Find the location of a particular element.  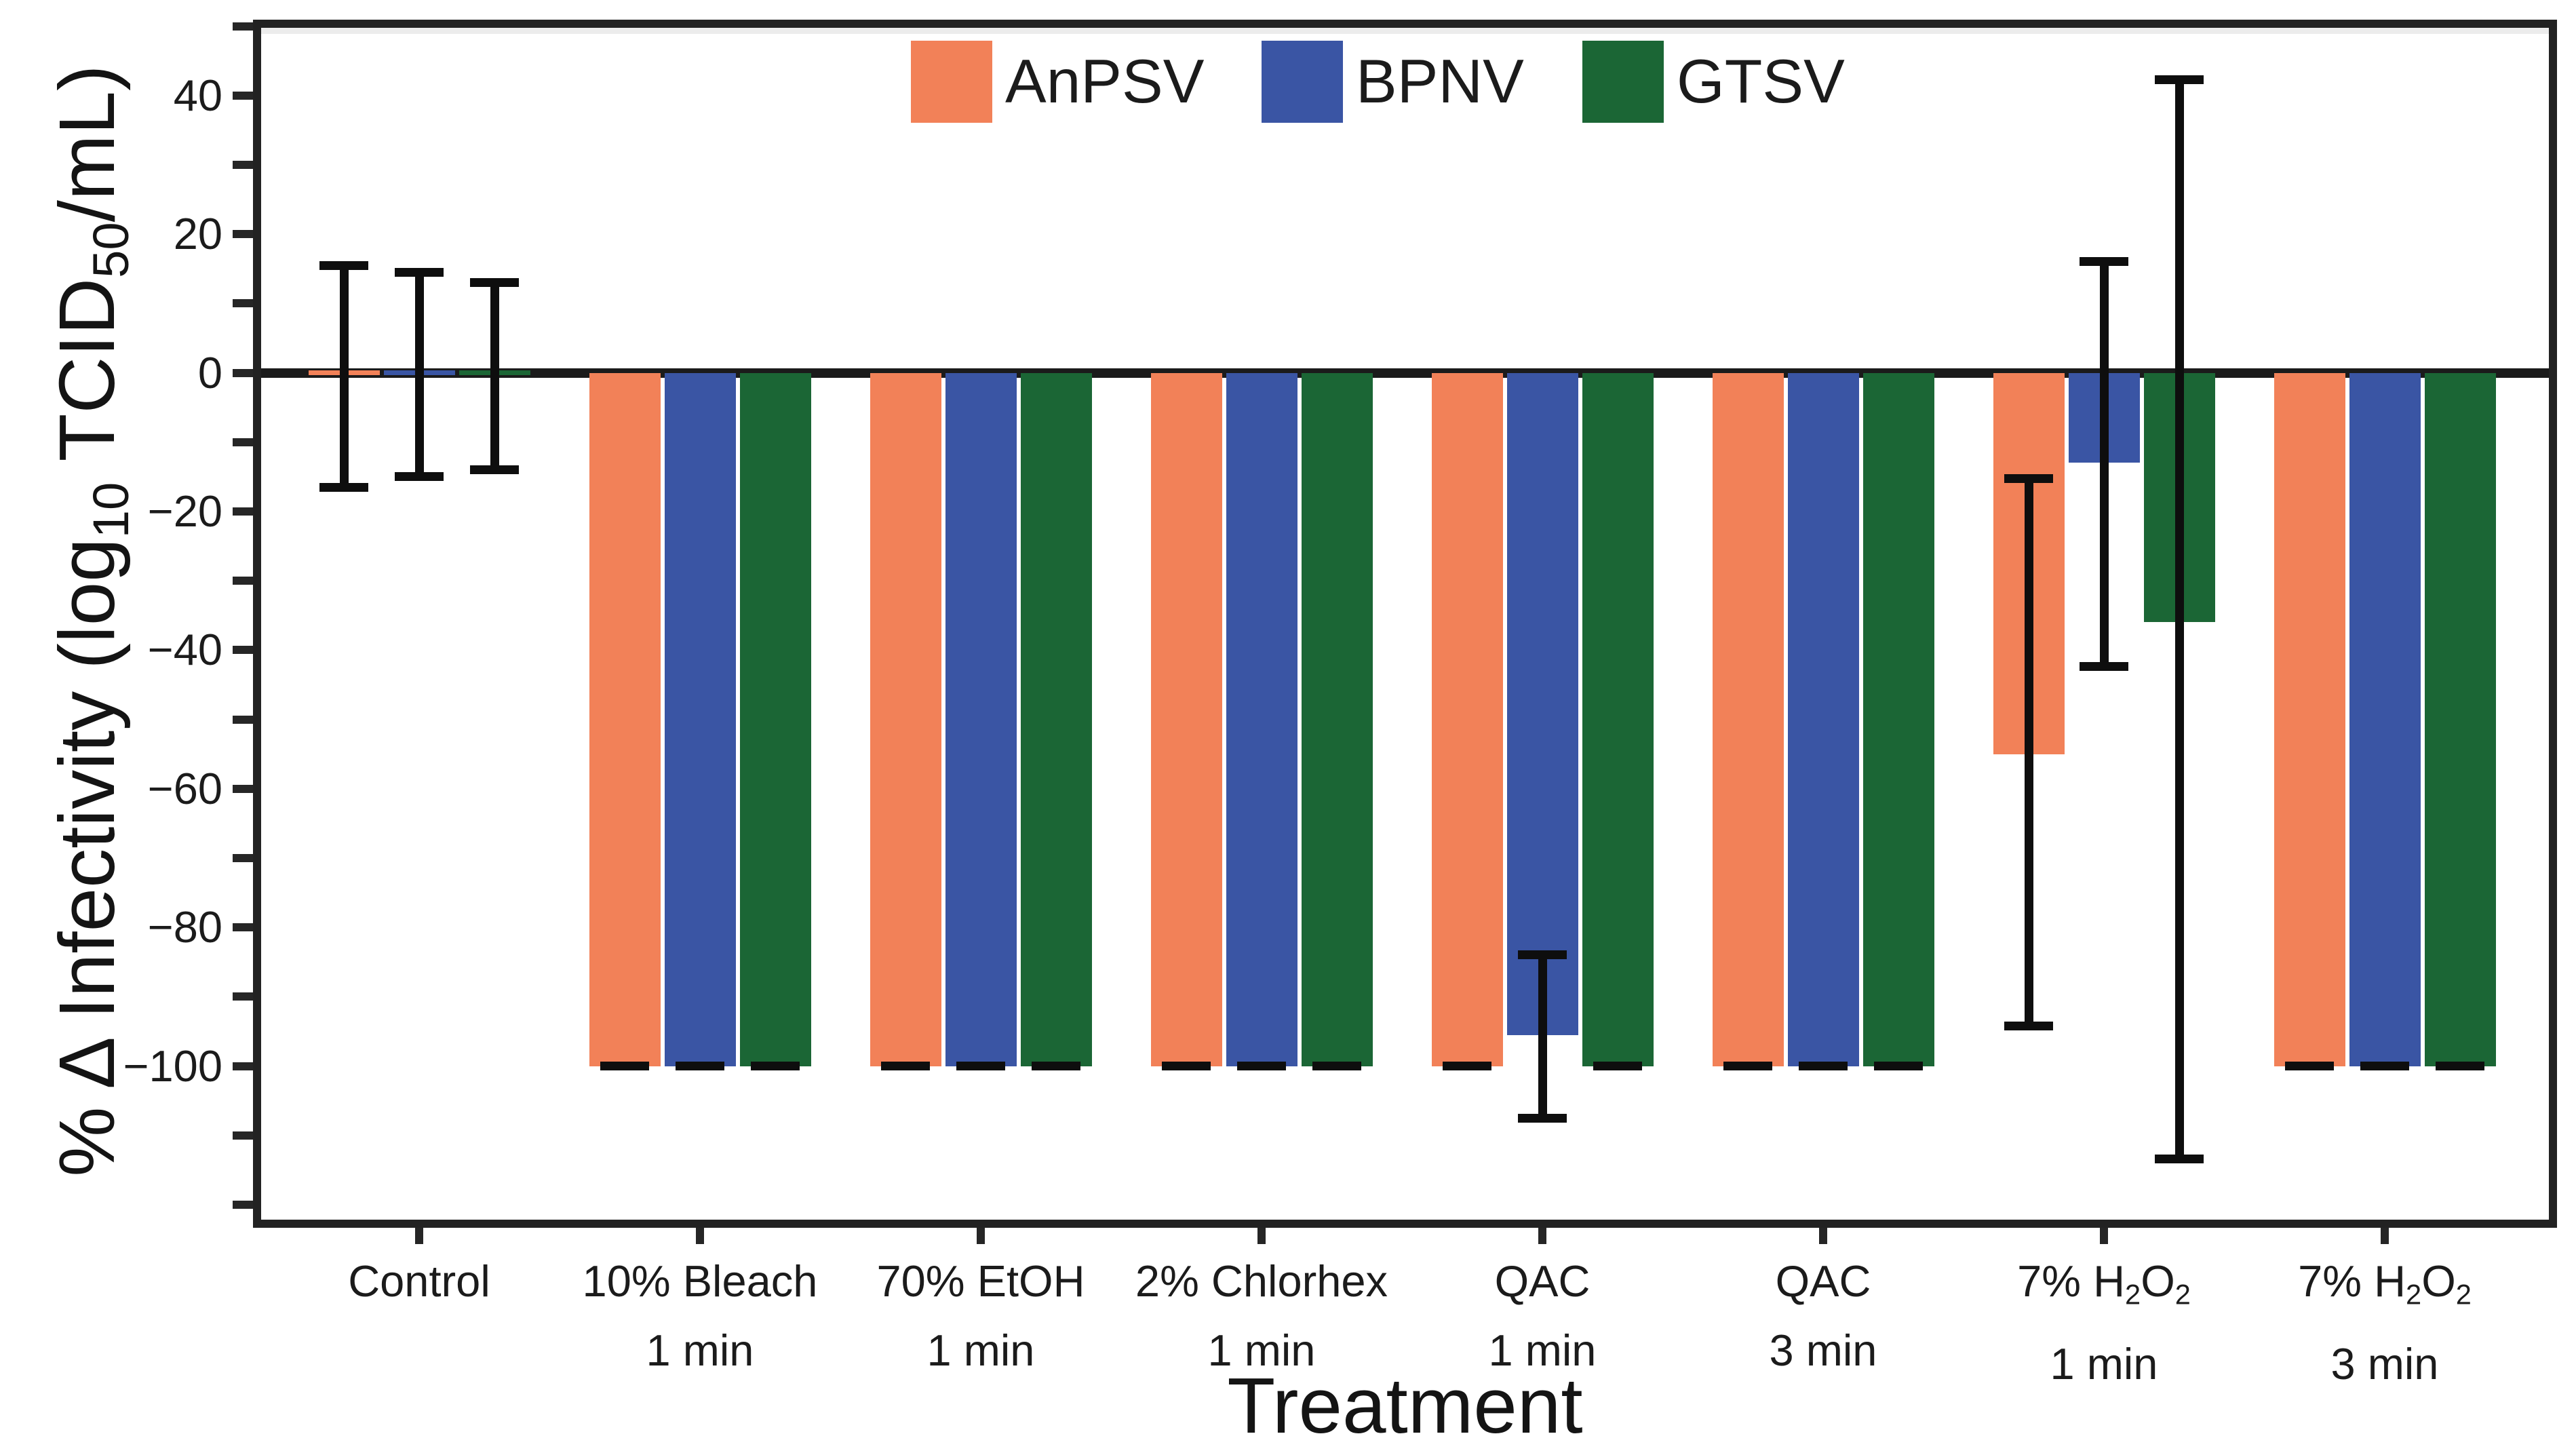

x-tick-label-h2o2-3min: 7% H2O2 3 min is located at coordinates (2385, 1323).